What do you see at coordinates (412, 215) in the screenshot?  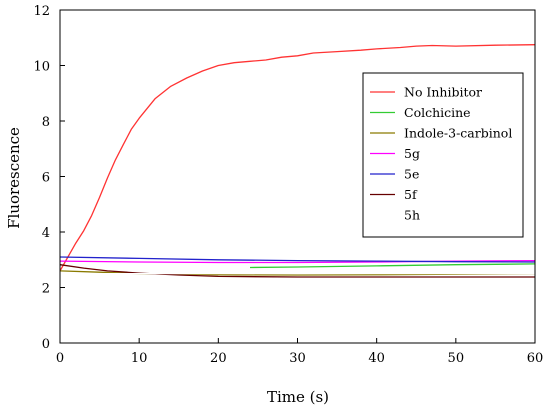 I see `legend-label: 5h` at bounding box center [412, 215].